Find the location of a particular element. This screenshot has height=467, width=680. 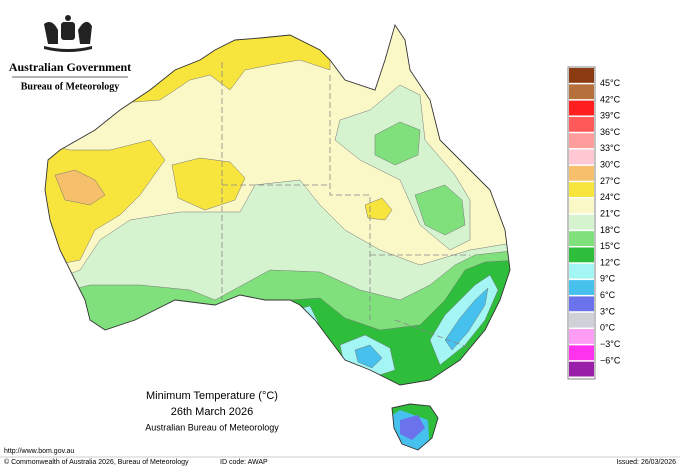

legend-label: 3°C is located at coordinates (608, 311).